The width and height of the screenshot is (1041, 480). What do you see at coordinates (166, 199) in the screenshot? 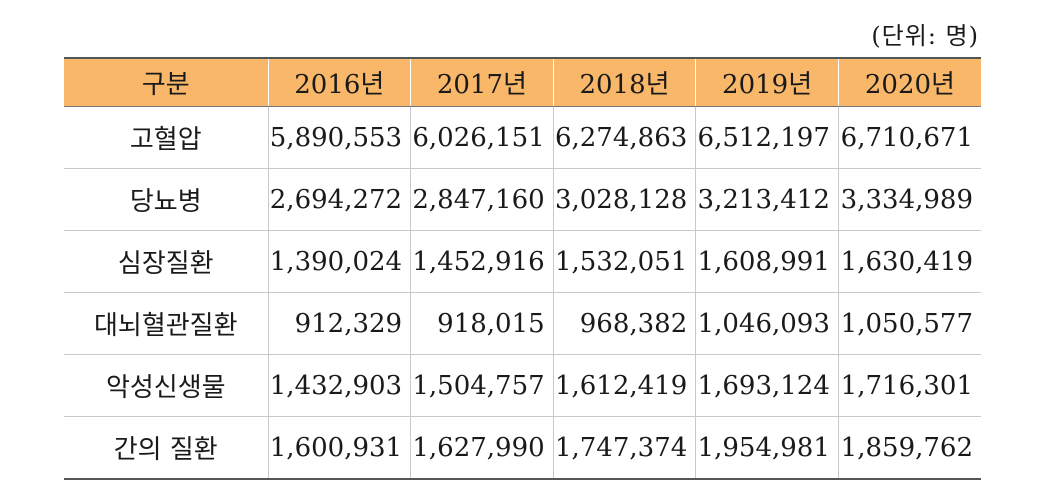
I see `row-label: 당뇨병` at bounding box center [166, 199].